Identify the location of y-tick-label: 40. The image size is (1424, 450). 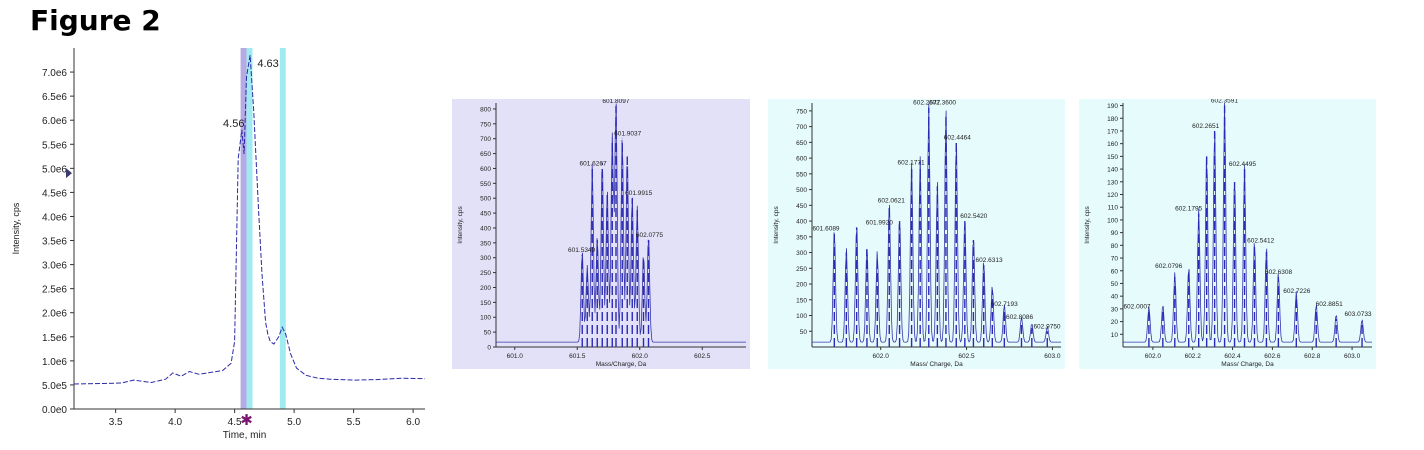
(1115, 297).